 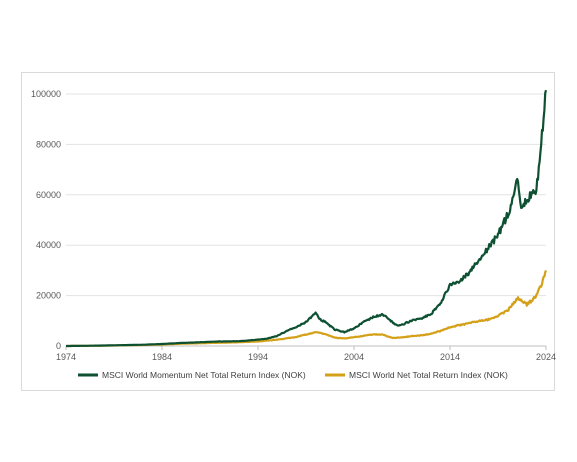 I want to click on x-tick-label: 1974, so click(x=66, y=357).